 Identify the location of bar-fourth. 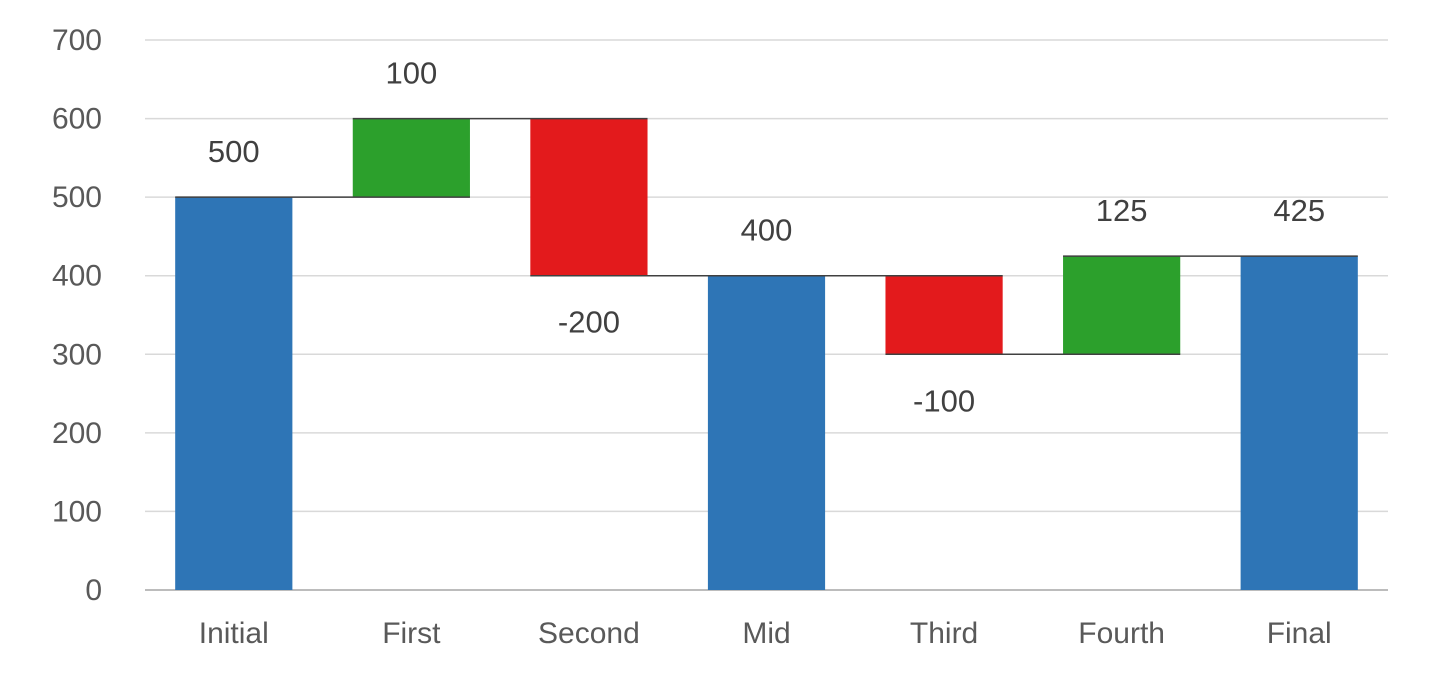
(1122, 305).